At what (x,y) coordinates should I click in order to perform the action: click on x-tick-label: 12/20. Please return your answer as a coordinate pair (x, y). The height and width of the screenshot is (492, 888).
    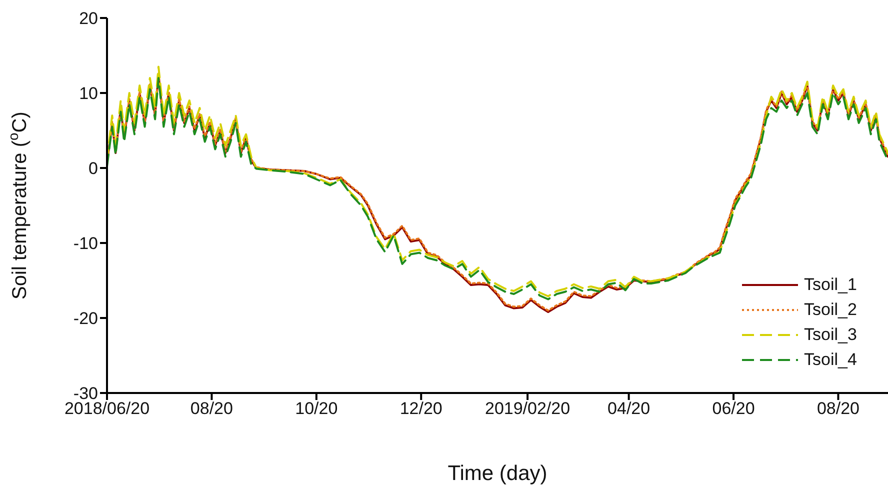
    Looking at the image, I should click on (421, 408).